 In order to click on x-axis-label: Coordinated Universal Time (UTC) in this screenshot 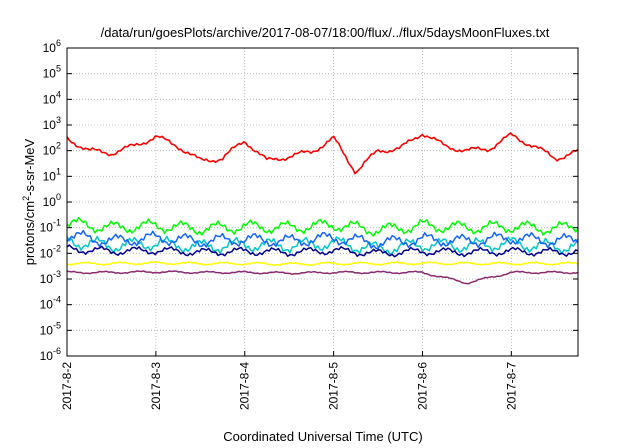, I will do `click(322, 436)`.